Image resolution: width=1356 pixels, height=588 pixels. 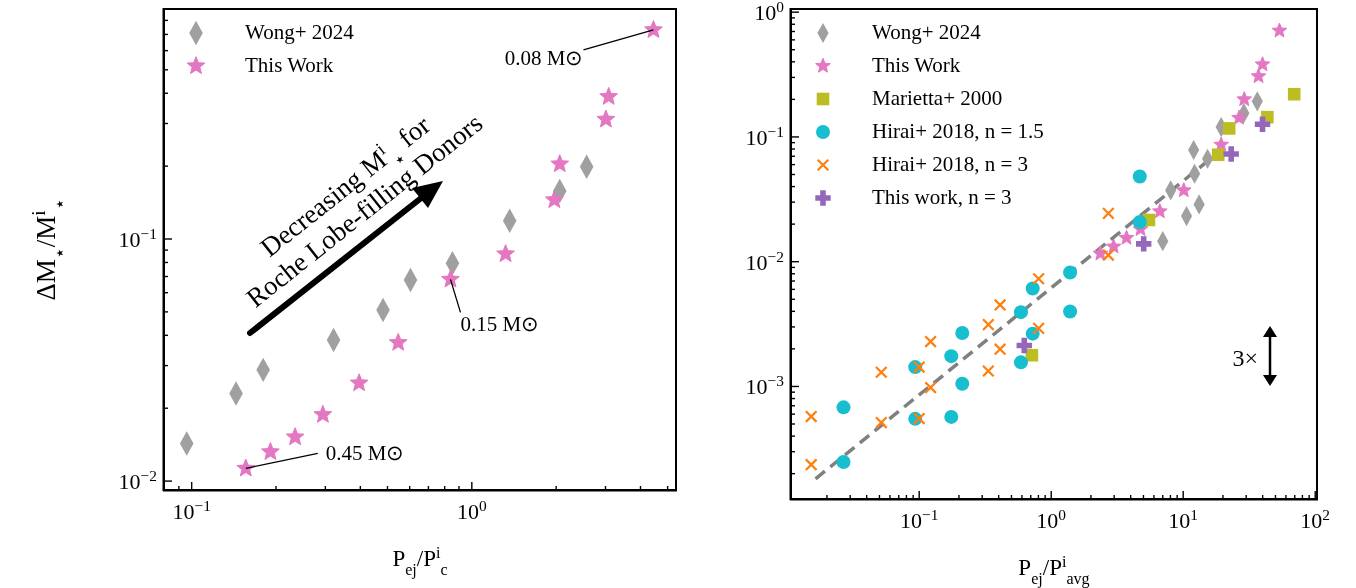 I want to click on annotation: 0.08 M⊙, so click(x=544, y=57).